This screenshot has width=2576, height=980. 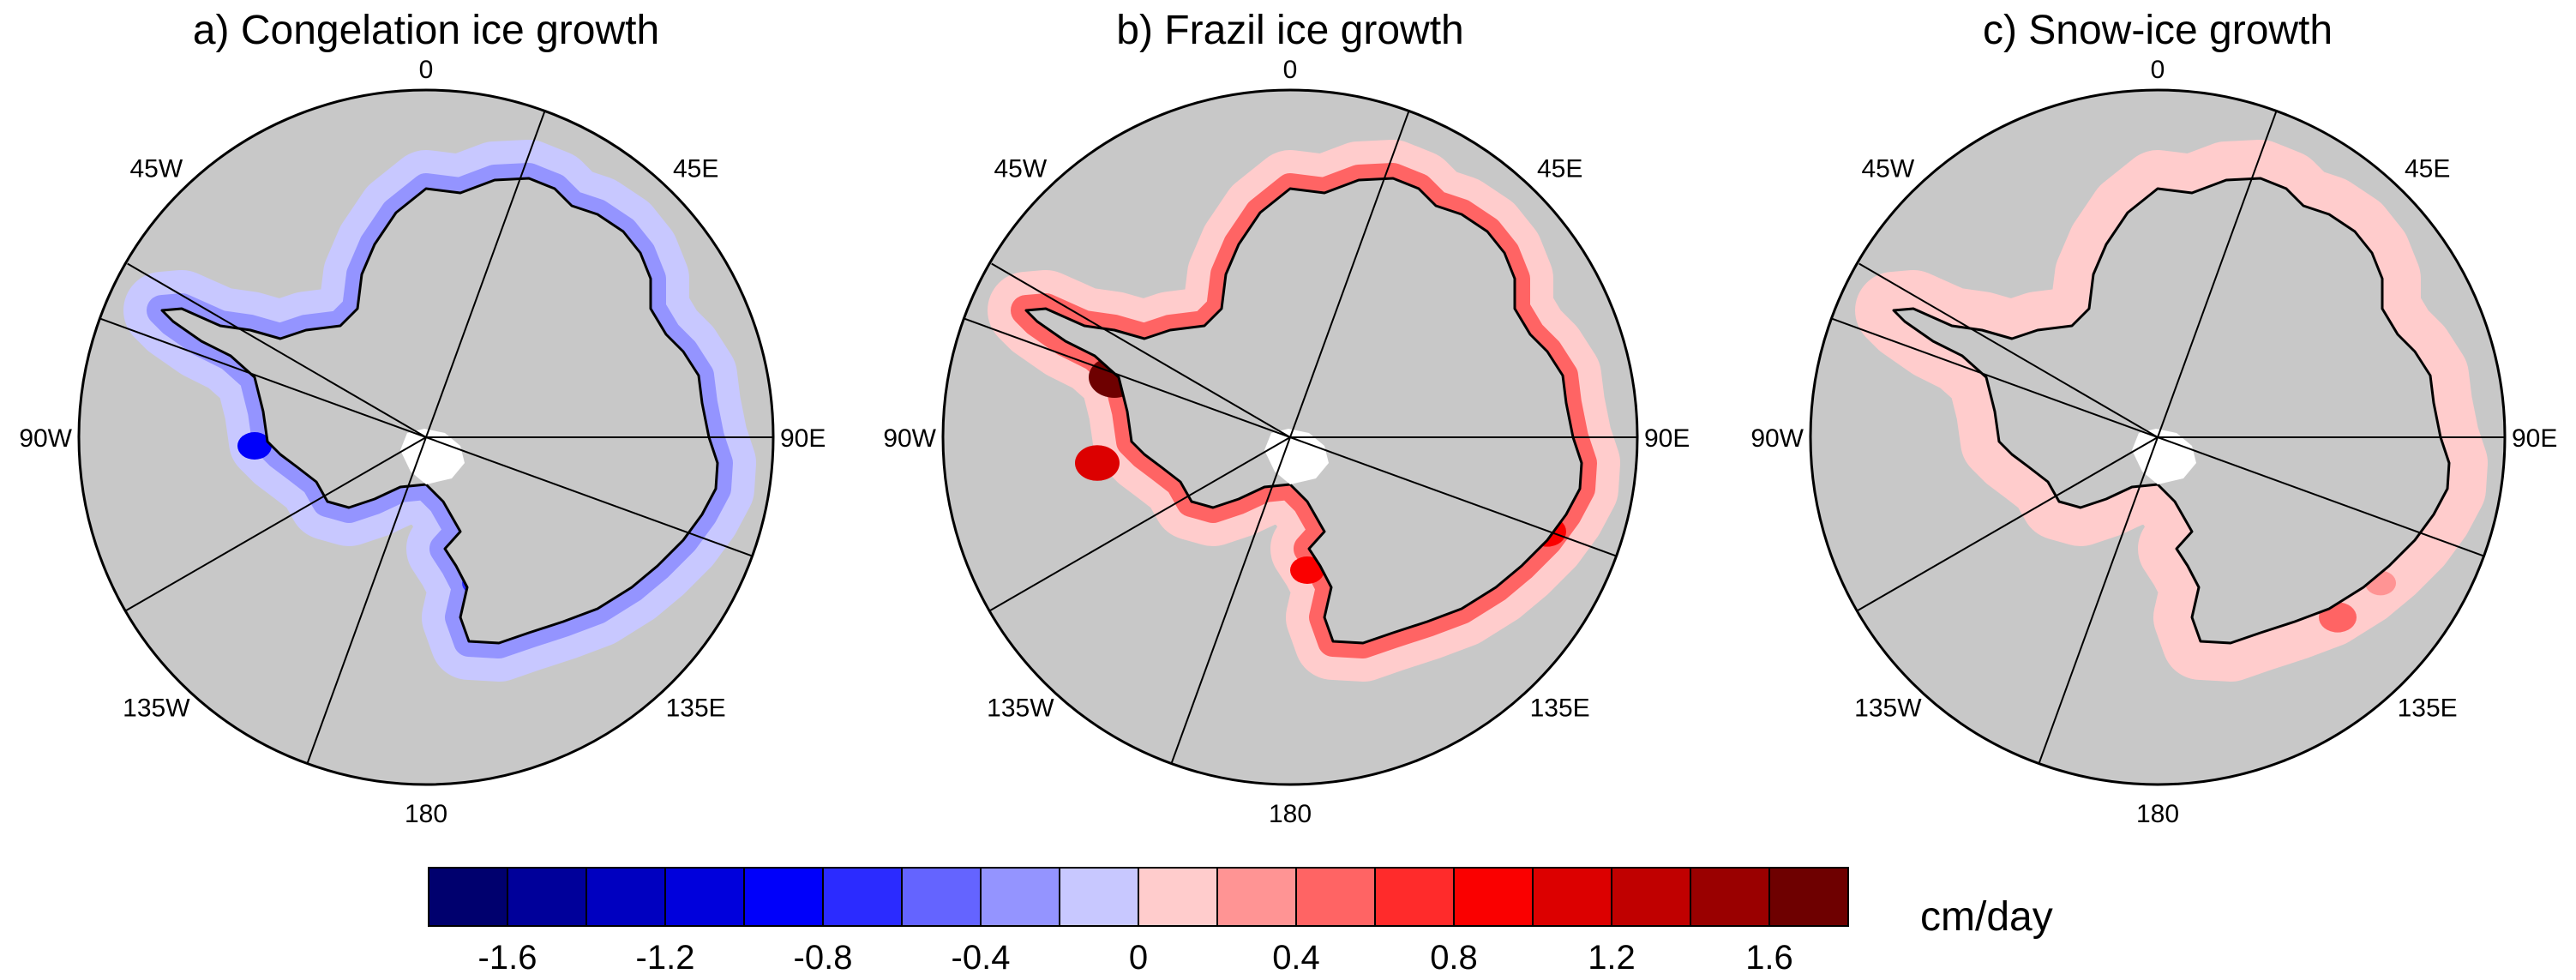 What do you see at coordinates (426, 31) in the screenshot?
I see `panel-title: a) Congelation ice growth` at bounding box center [426, 31].